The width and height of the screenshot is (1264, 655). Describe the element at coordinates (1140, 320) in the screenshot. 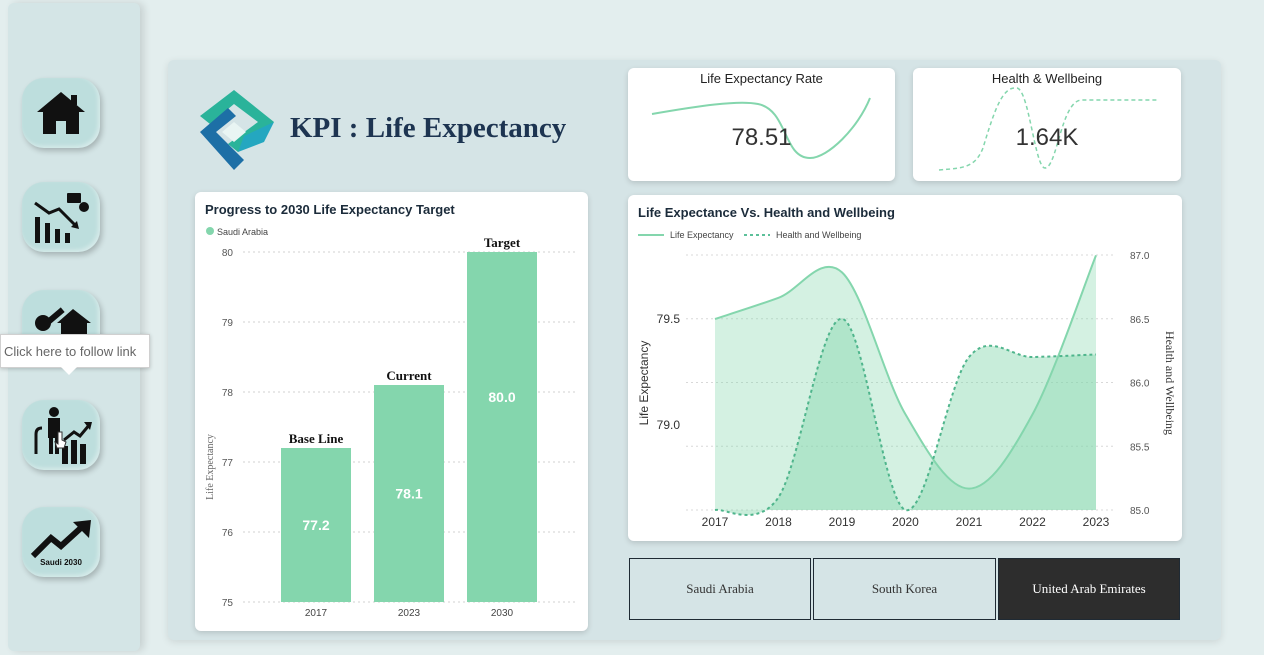

I see `y-right-tick-label: 86.5` at that location.